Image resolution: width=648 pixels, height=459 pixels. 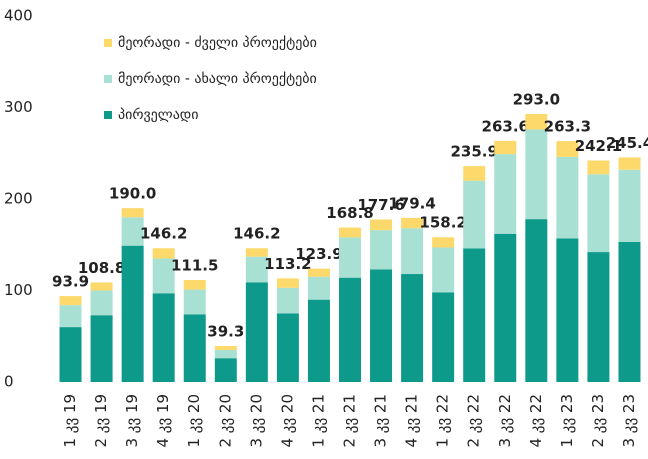 I want to click on total-label: 263.6, so click(x=505, y=126).